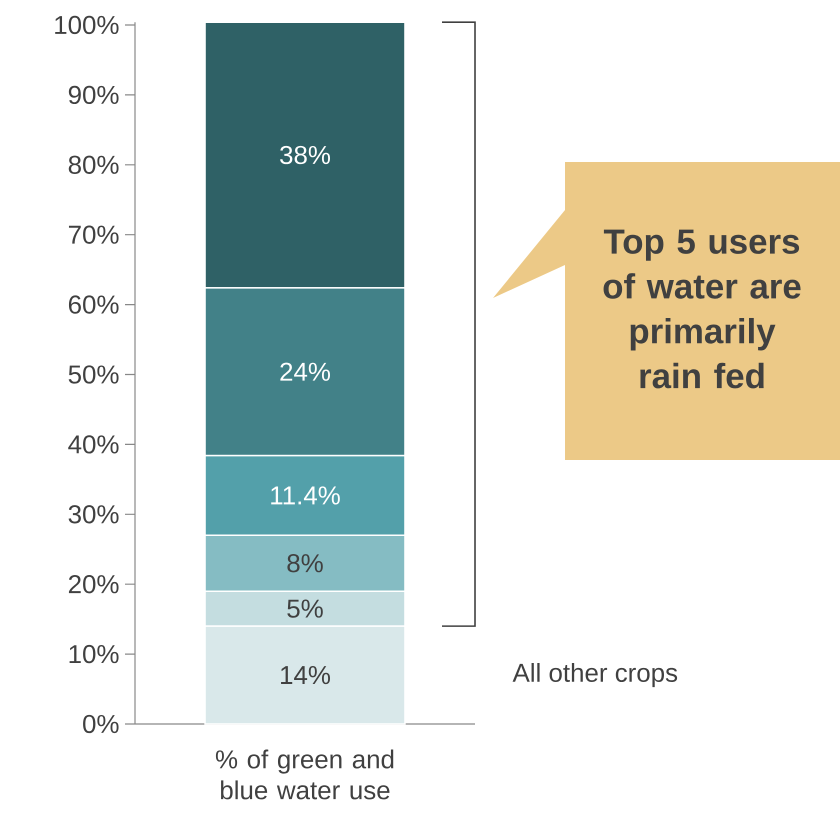 The width and height of the screenshot is (840, 829). Describe the element at coordinates (93, 514) in the screenshot. I see `y-tick-label: 30%` at that location.